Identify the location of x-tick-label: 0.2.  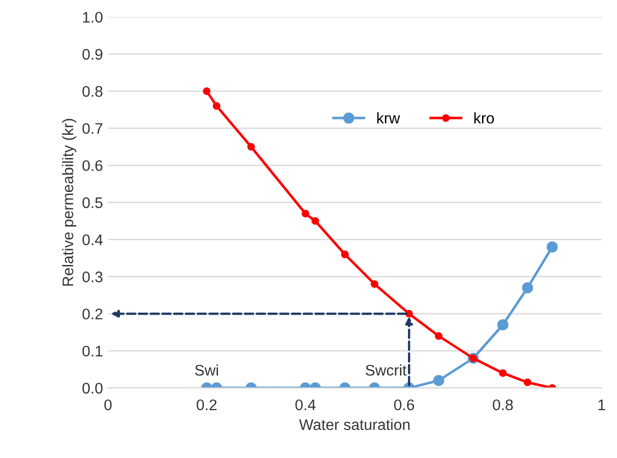
(206, 404).